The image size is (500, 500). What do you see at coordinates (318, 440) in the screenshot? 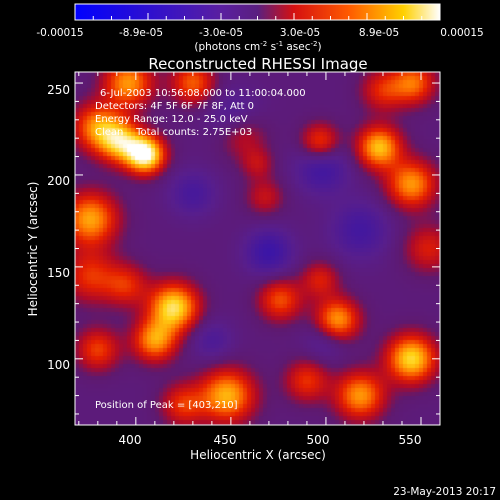
I see `x-tick-label: 500` at bounding box center [318, 440].